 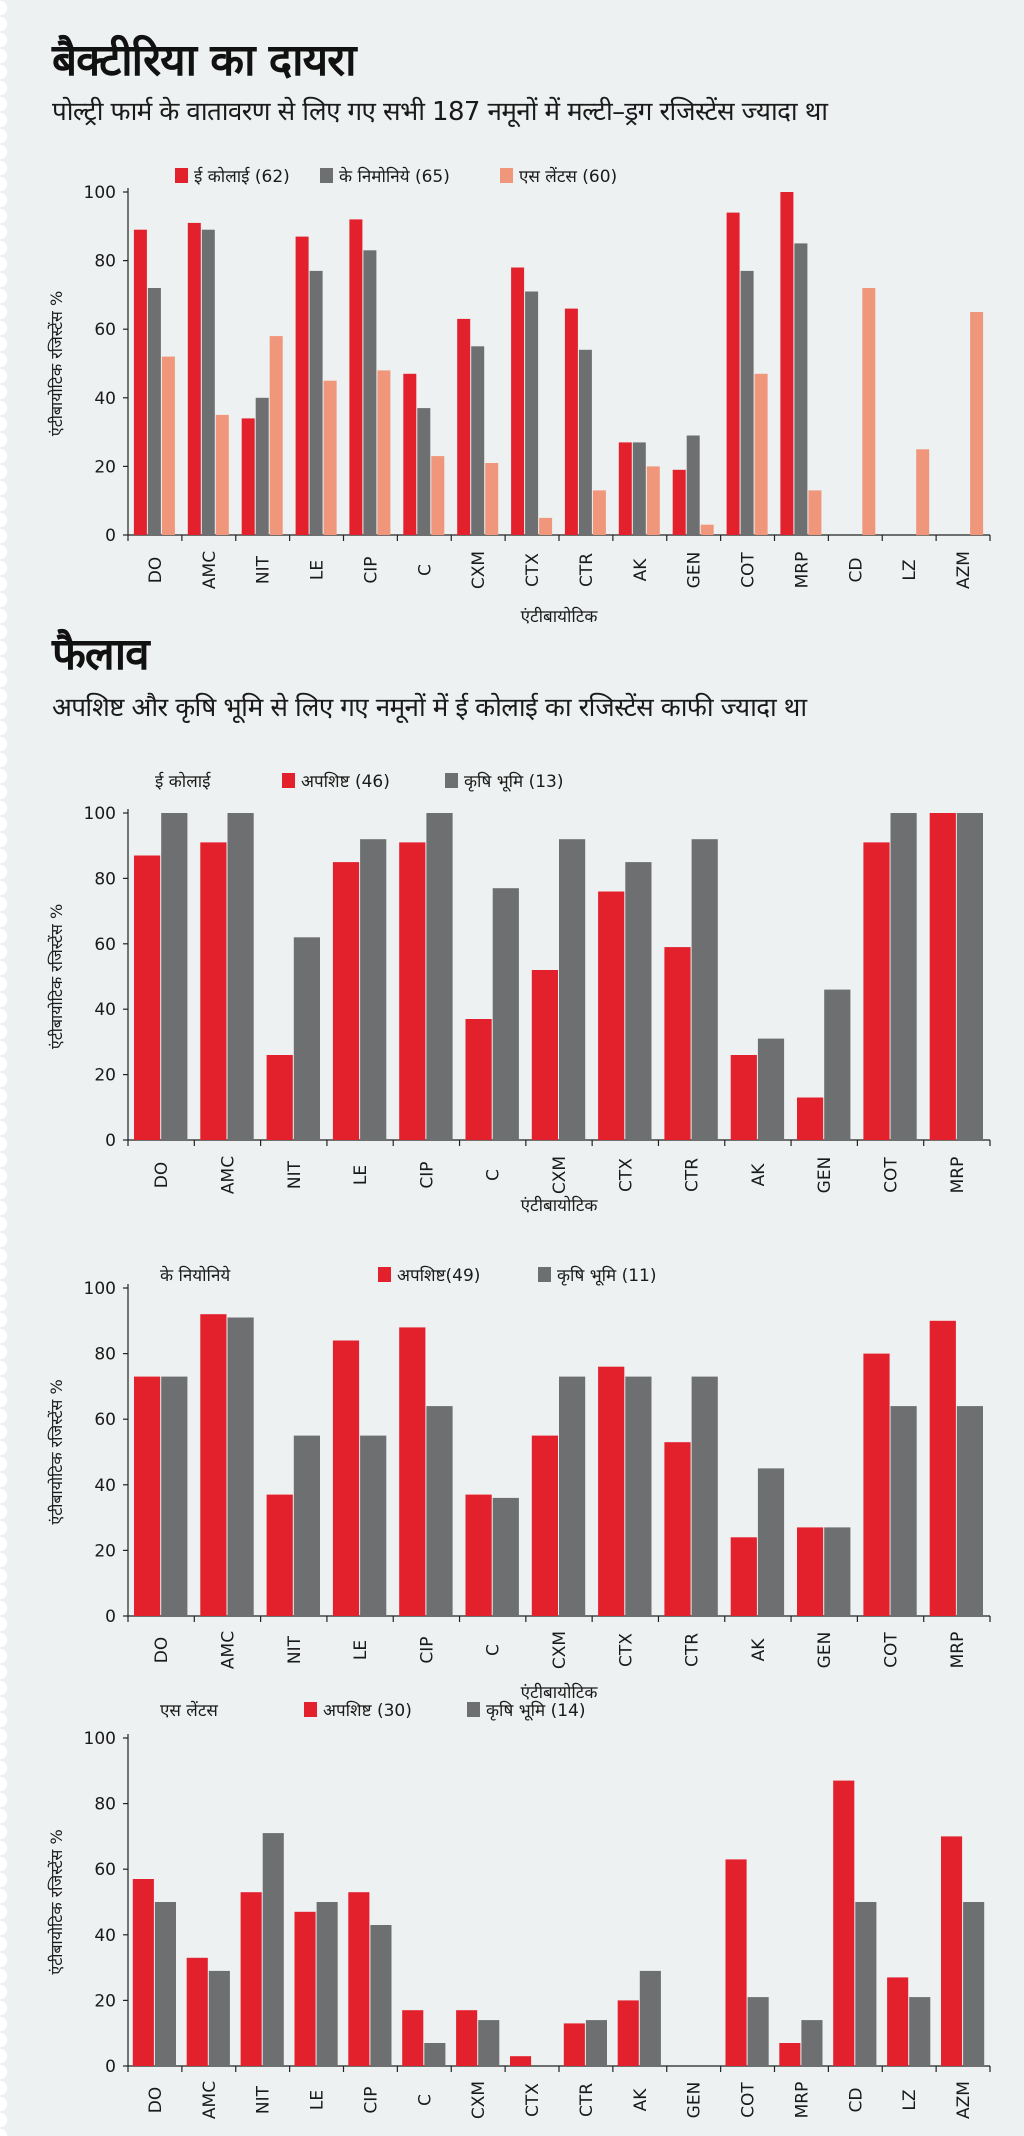 I want to click on x-tick-label: LZ, so click(x=910, y=569).